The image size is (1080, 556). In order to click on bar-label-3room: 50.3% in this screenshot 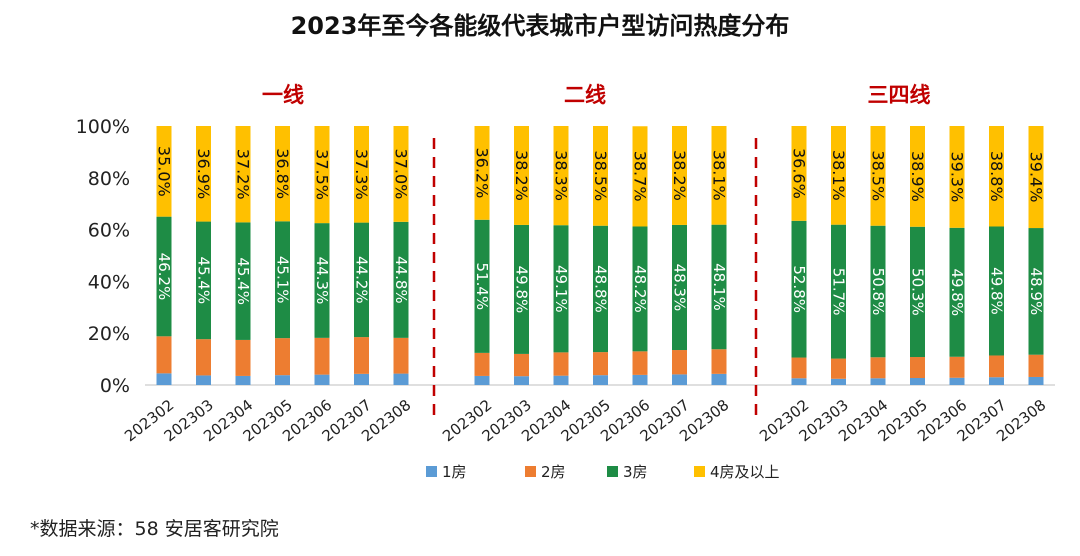, I will do `click(918, 292)`.